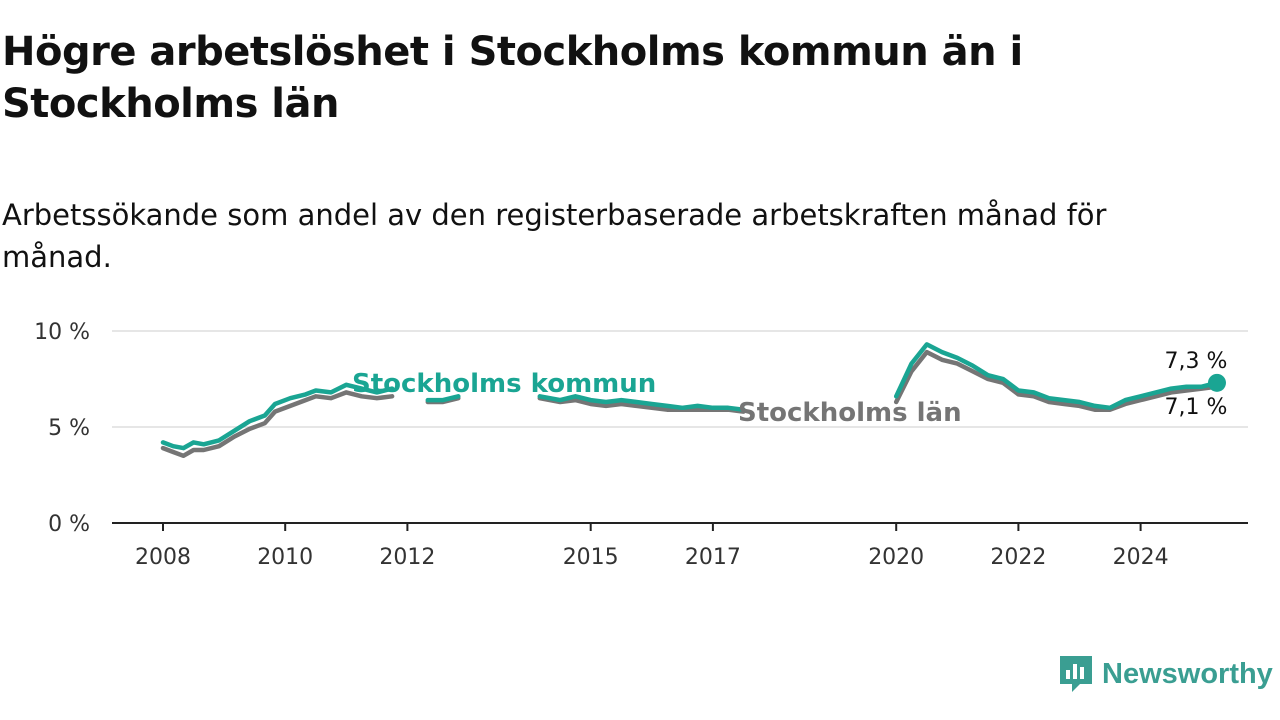  I want to click on series-label-kommun: Stockholms kommun, so click(504, 384).